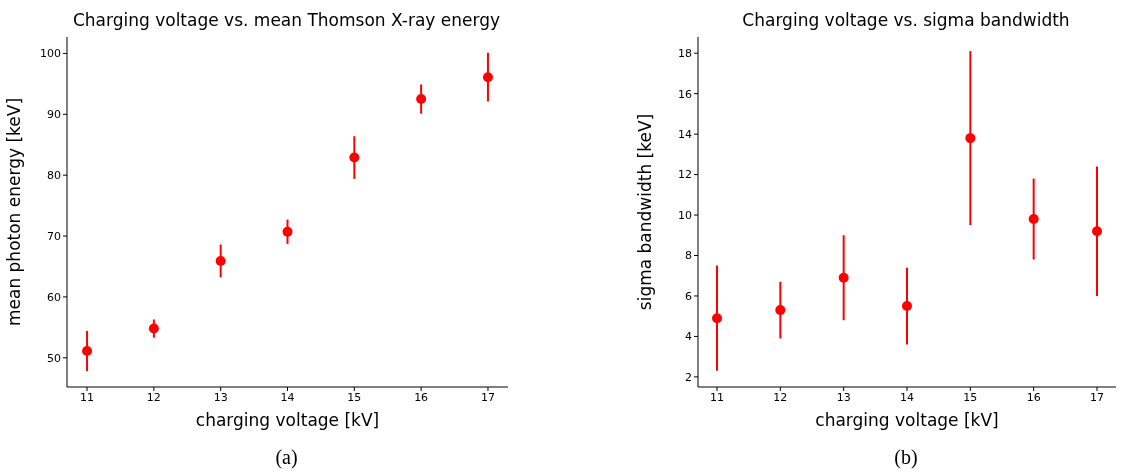  Describe the element at coordinates (685, 175) in the screenshot. I see `y-tick-label: 12` at that location.